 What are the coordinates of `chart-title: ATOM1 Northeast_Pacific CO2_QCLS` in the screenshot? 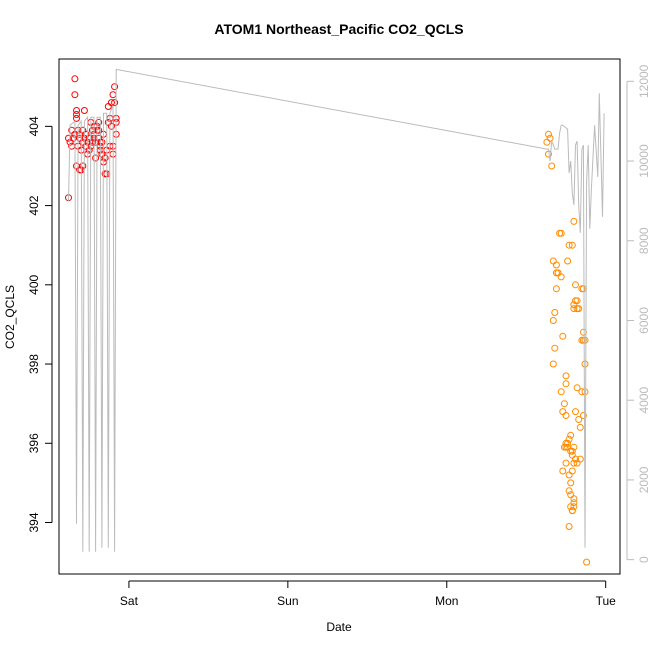 It's located at (338, 29).